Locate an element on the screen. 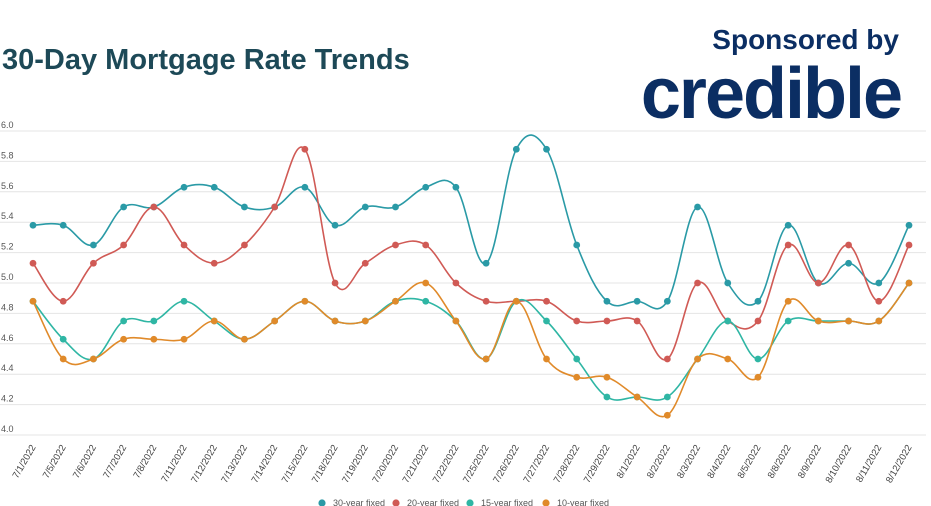  x-tick-label: 8/12/2022 is located at coordinates (899, 464).